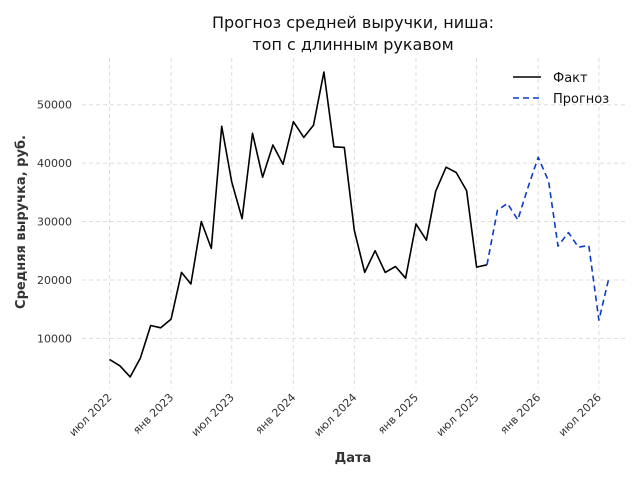 This screenshot has width=640, height=480. I want to click on x-tick-label-4: июл 2024, so click(335, 415).